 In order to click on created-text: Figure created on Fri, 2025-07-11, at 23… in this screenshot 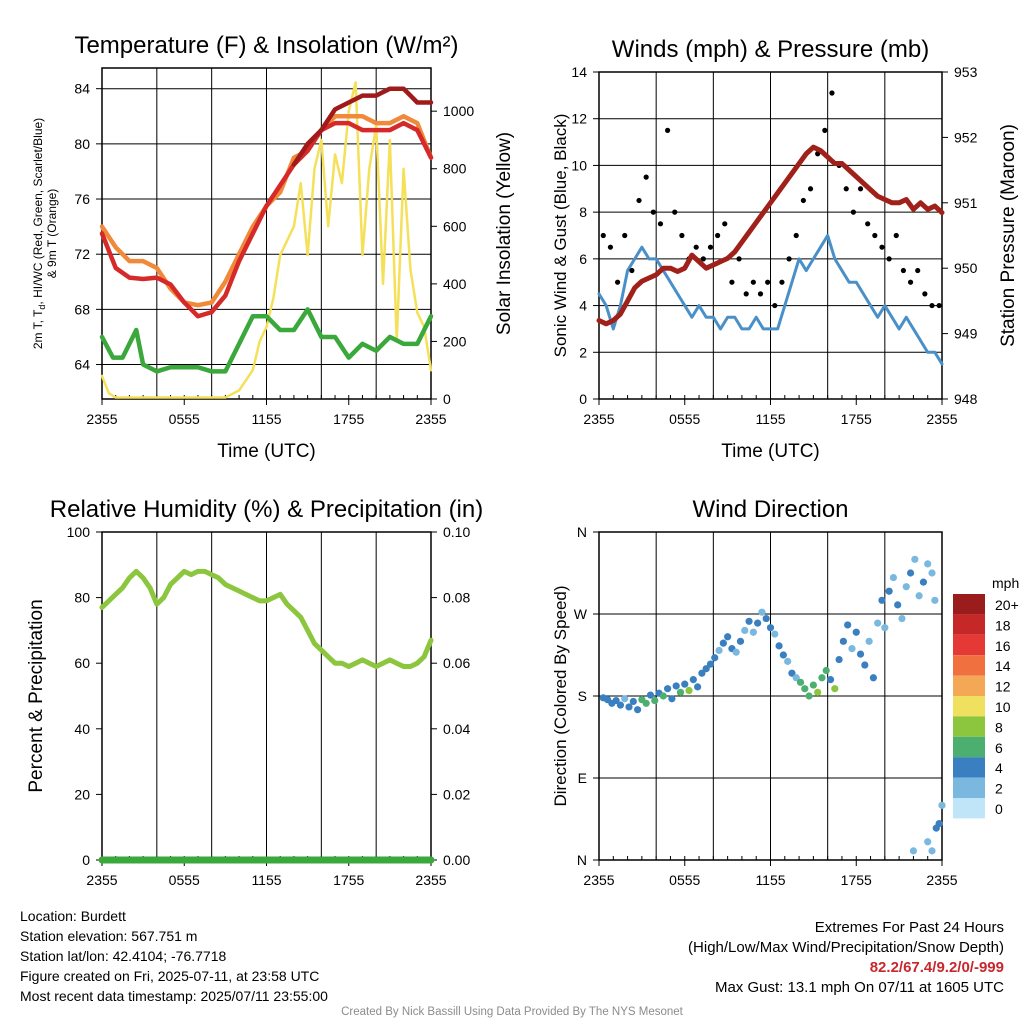, I will do `click(170, 976)`.